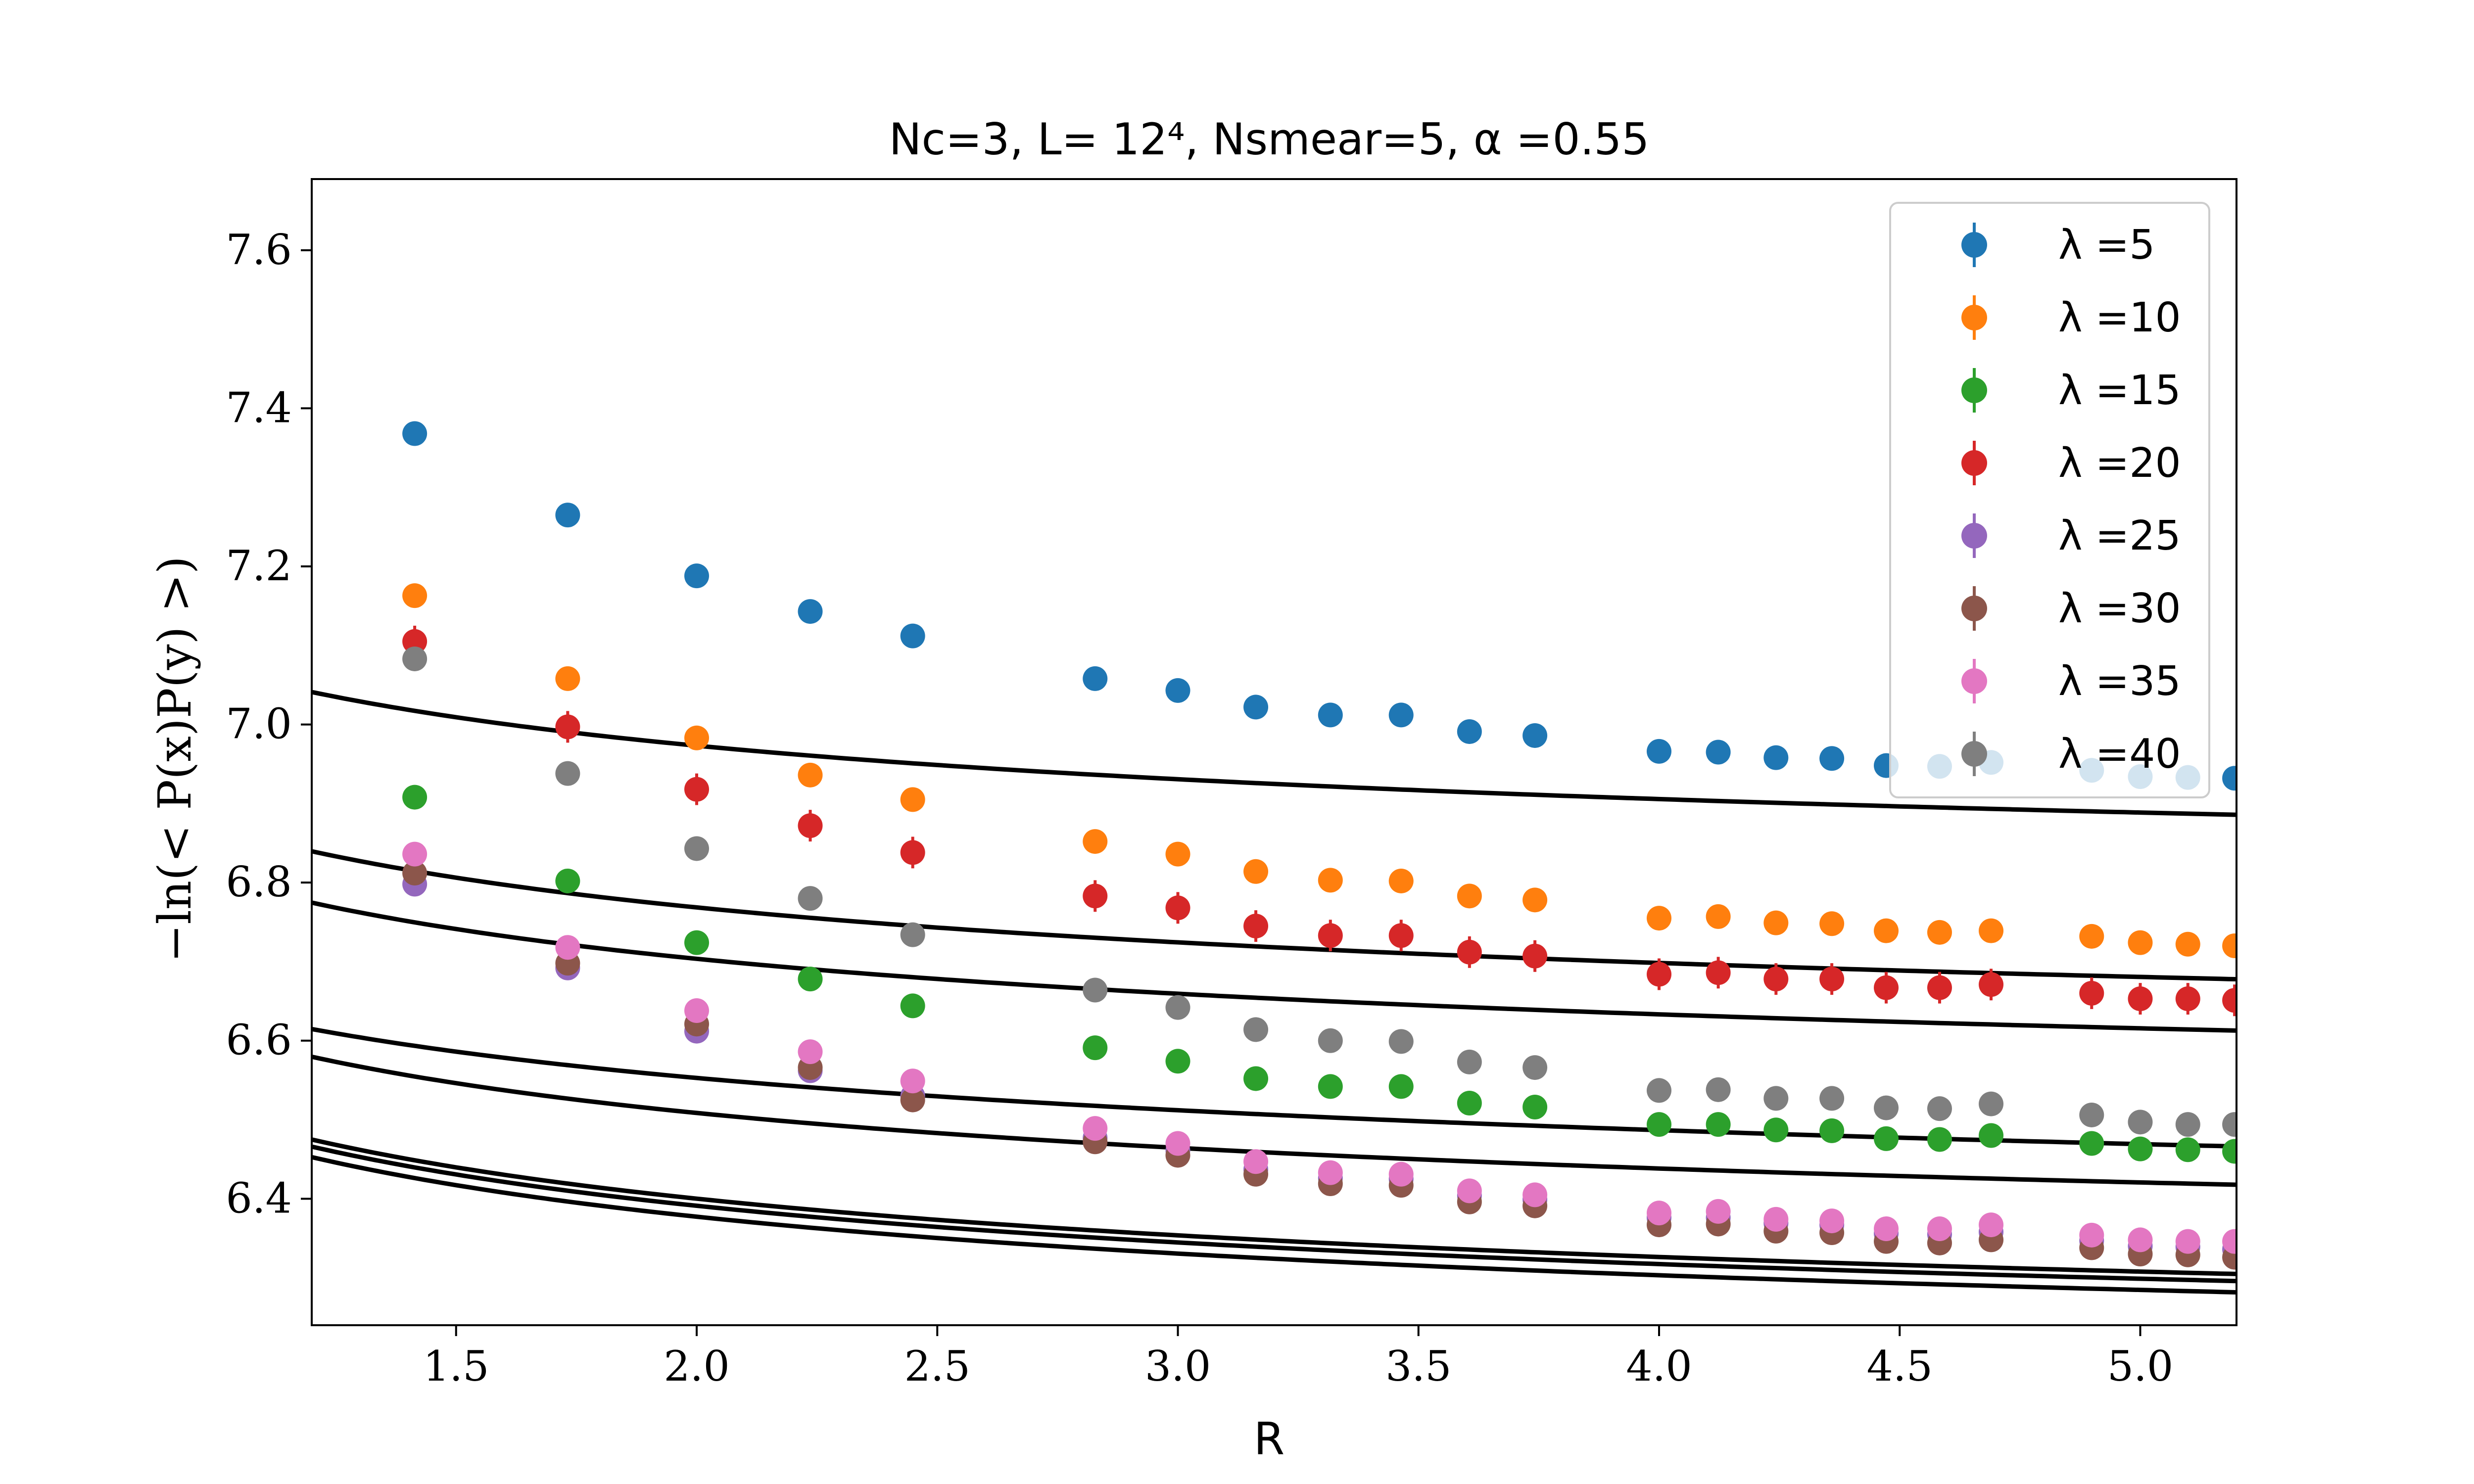 The image size is (2474, 1484). What do you see at coordinates (2106, 245) in the screenshot?
I see `legend-label: λ =5` at bounding box center [2106, 245].